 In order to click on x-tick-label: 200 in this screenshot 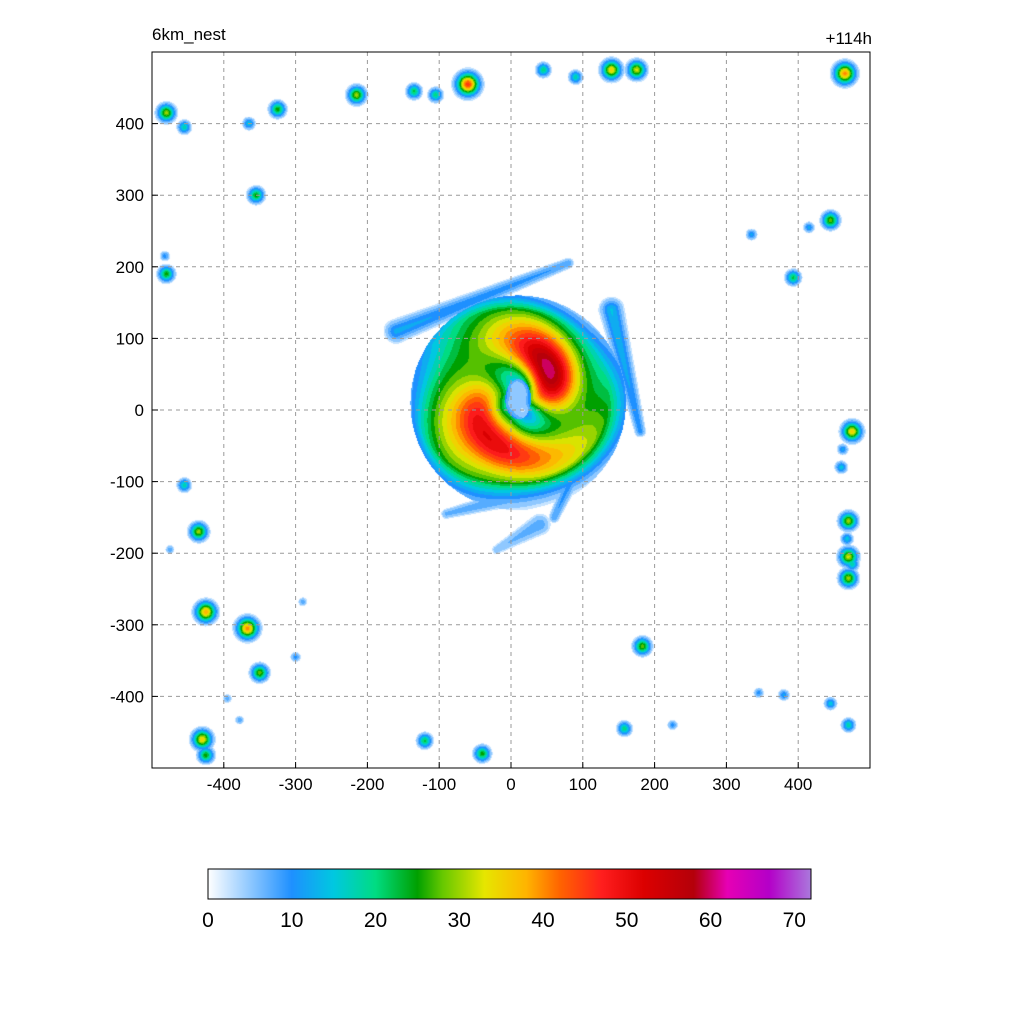, I will do `click(654, 784)`.